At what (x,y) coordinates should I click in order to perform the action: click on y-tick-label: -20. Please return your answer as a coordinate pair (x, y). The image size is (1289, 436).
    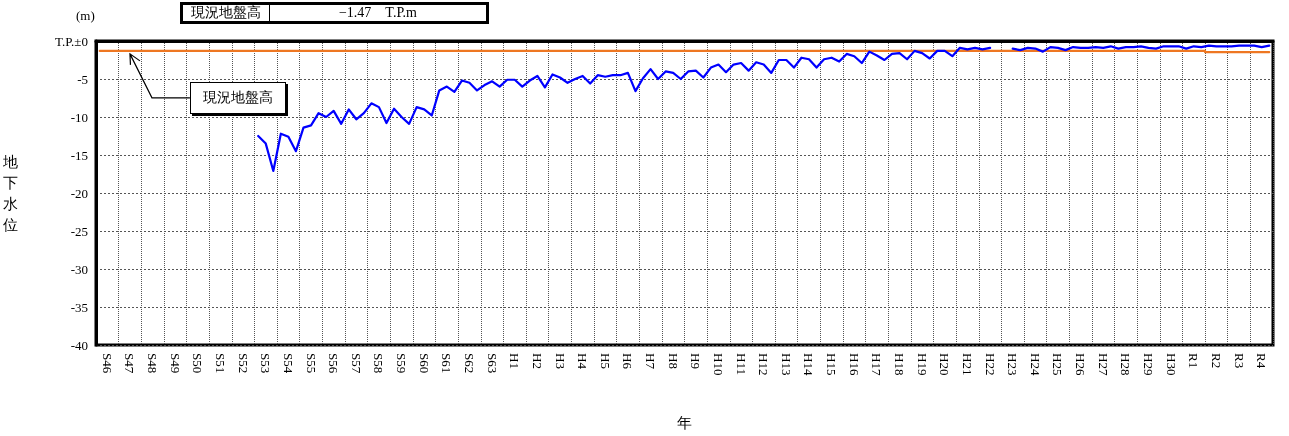
    Looking at the image, I should click on (79, 193).